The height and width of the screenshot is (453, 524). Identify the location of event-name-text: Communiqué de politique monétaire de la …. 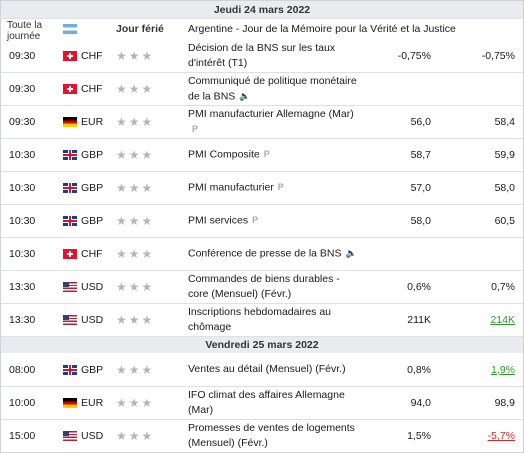
(272, 88).